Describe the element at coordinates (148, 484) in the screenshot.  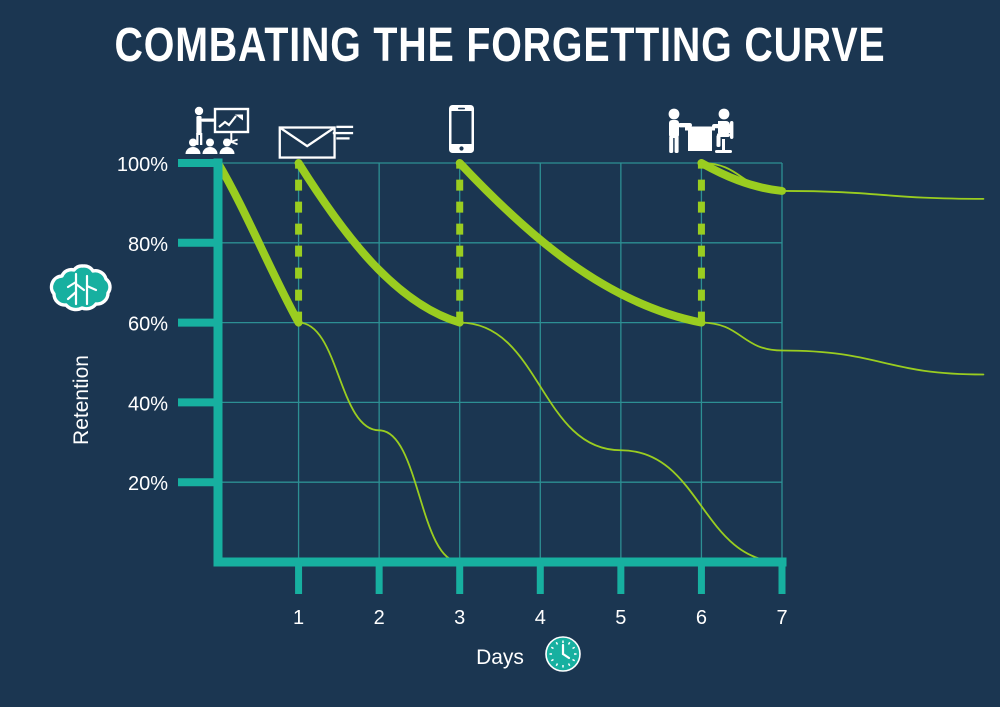
I see `y-axis-tick-label: 20%` at that location.